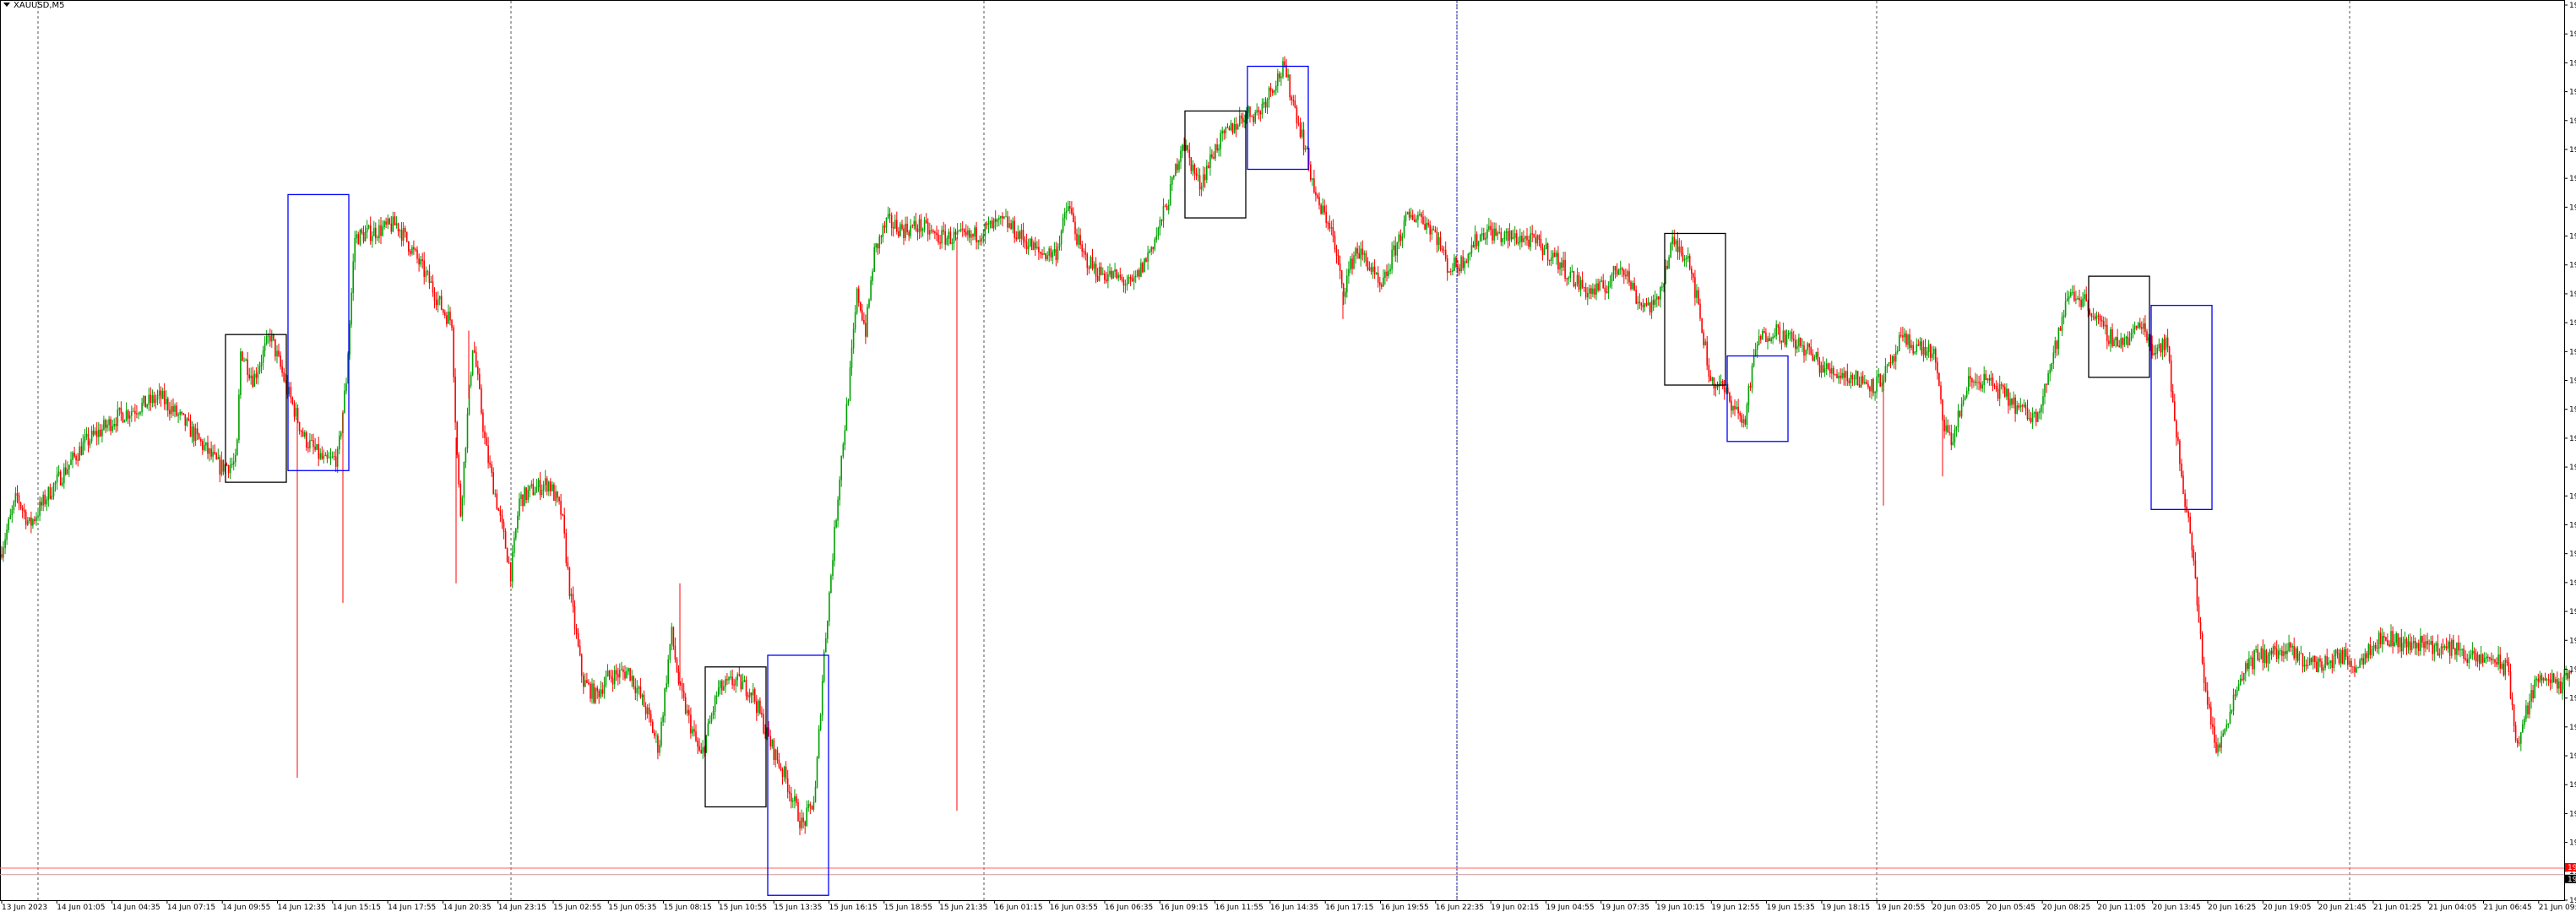 The image size is (2576, 912). What do you see at coordinates (1846, 908) in the screenshot?
I see `x-tick-label: 19 Jun 18:15` at bounding box center [1846, 908].